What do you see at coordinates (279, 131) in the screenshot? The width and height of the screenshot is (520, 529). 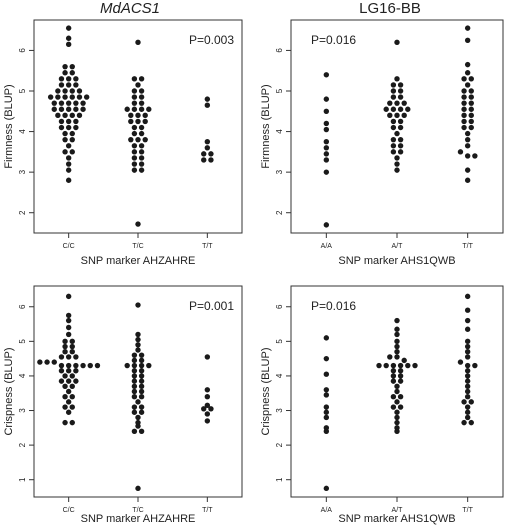 I see `panel-2-ytick-label: 4` at bounding box center [279, 131].